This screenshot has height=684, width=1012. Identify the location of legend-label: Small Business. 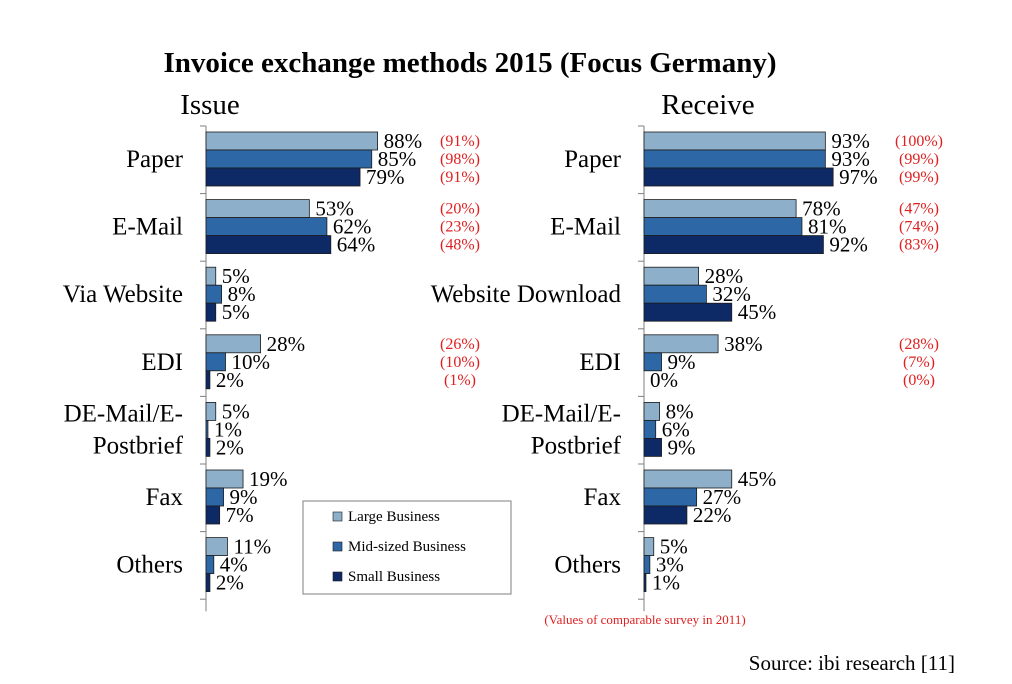
(394, 577).